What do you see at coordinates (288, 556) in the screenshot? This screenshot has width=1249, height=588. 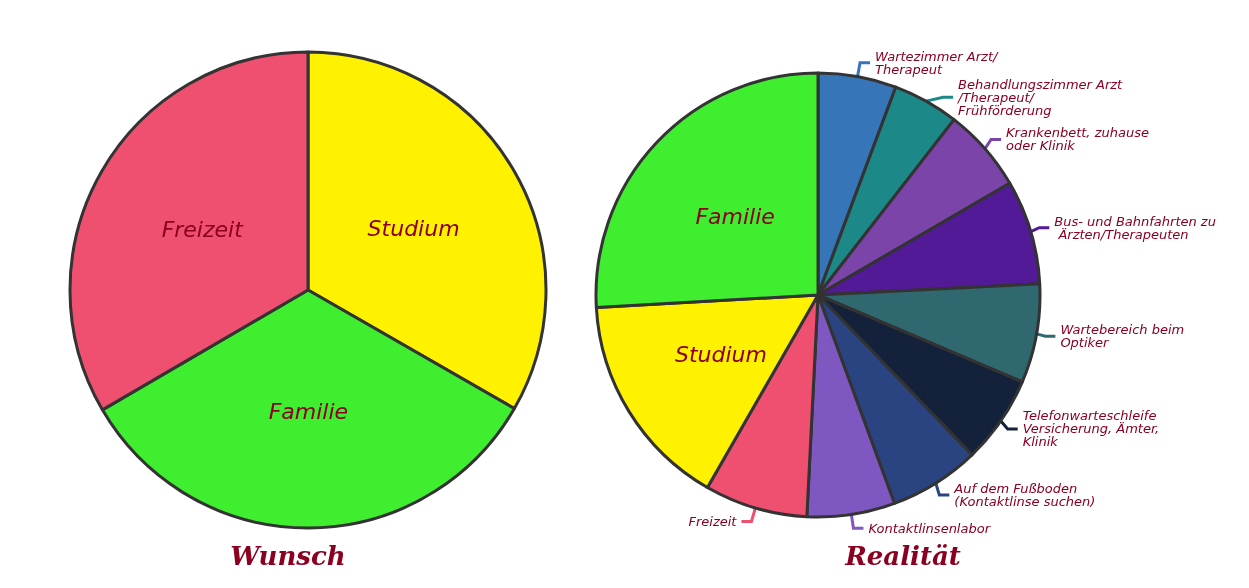 I see `text: Wunsch` at bounding box center [288, 556].